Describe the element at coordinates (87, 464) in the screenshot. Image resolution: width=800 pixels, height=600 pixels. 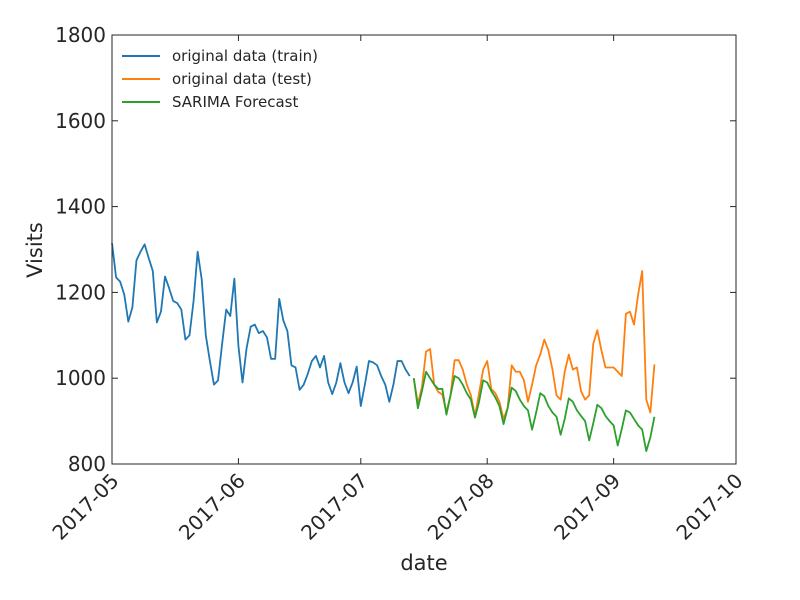
I see `y-tick-label: 800` at that location.